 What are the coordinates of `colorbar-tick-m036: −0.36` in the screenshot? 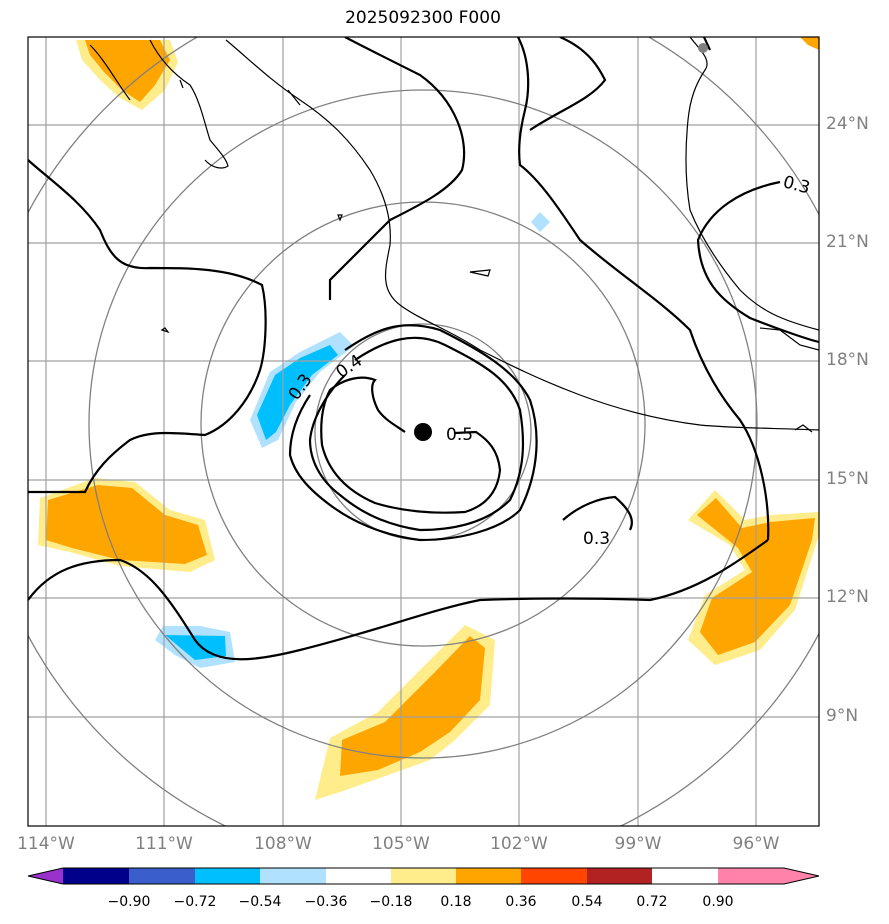 It's located at (326, 902).